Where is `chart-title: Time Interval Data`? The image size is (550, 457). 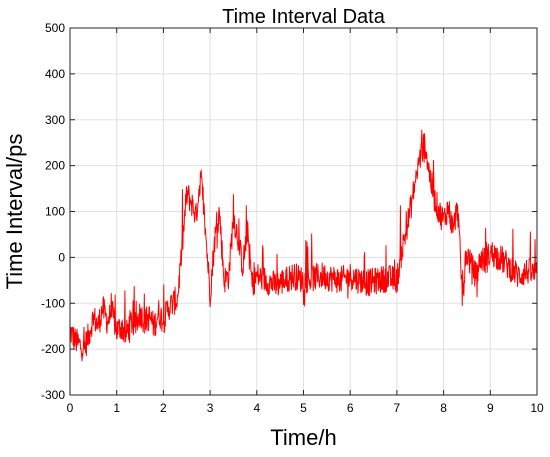 chart-title: Time Interval Data is located at coordinates (304, 17).